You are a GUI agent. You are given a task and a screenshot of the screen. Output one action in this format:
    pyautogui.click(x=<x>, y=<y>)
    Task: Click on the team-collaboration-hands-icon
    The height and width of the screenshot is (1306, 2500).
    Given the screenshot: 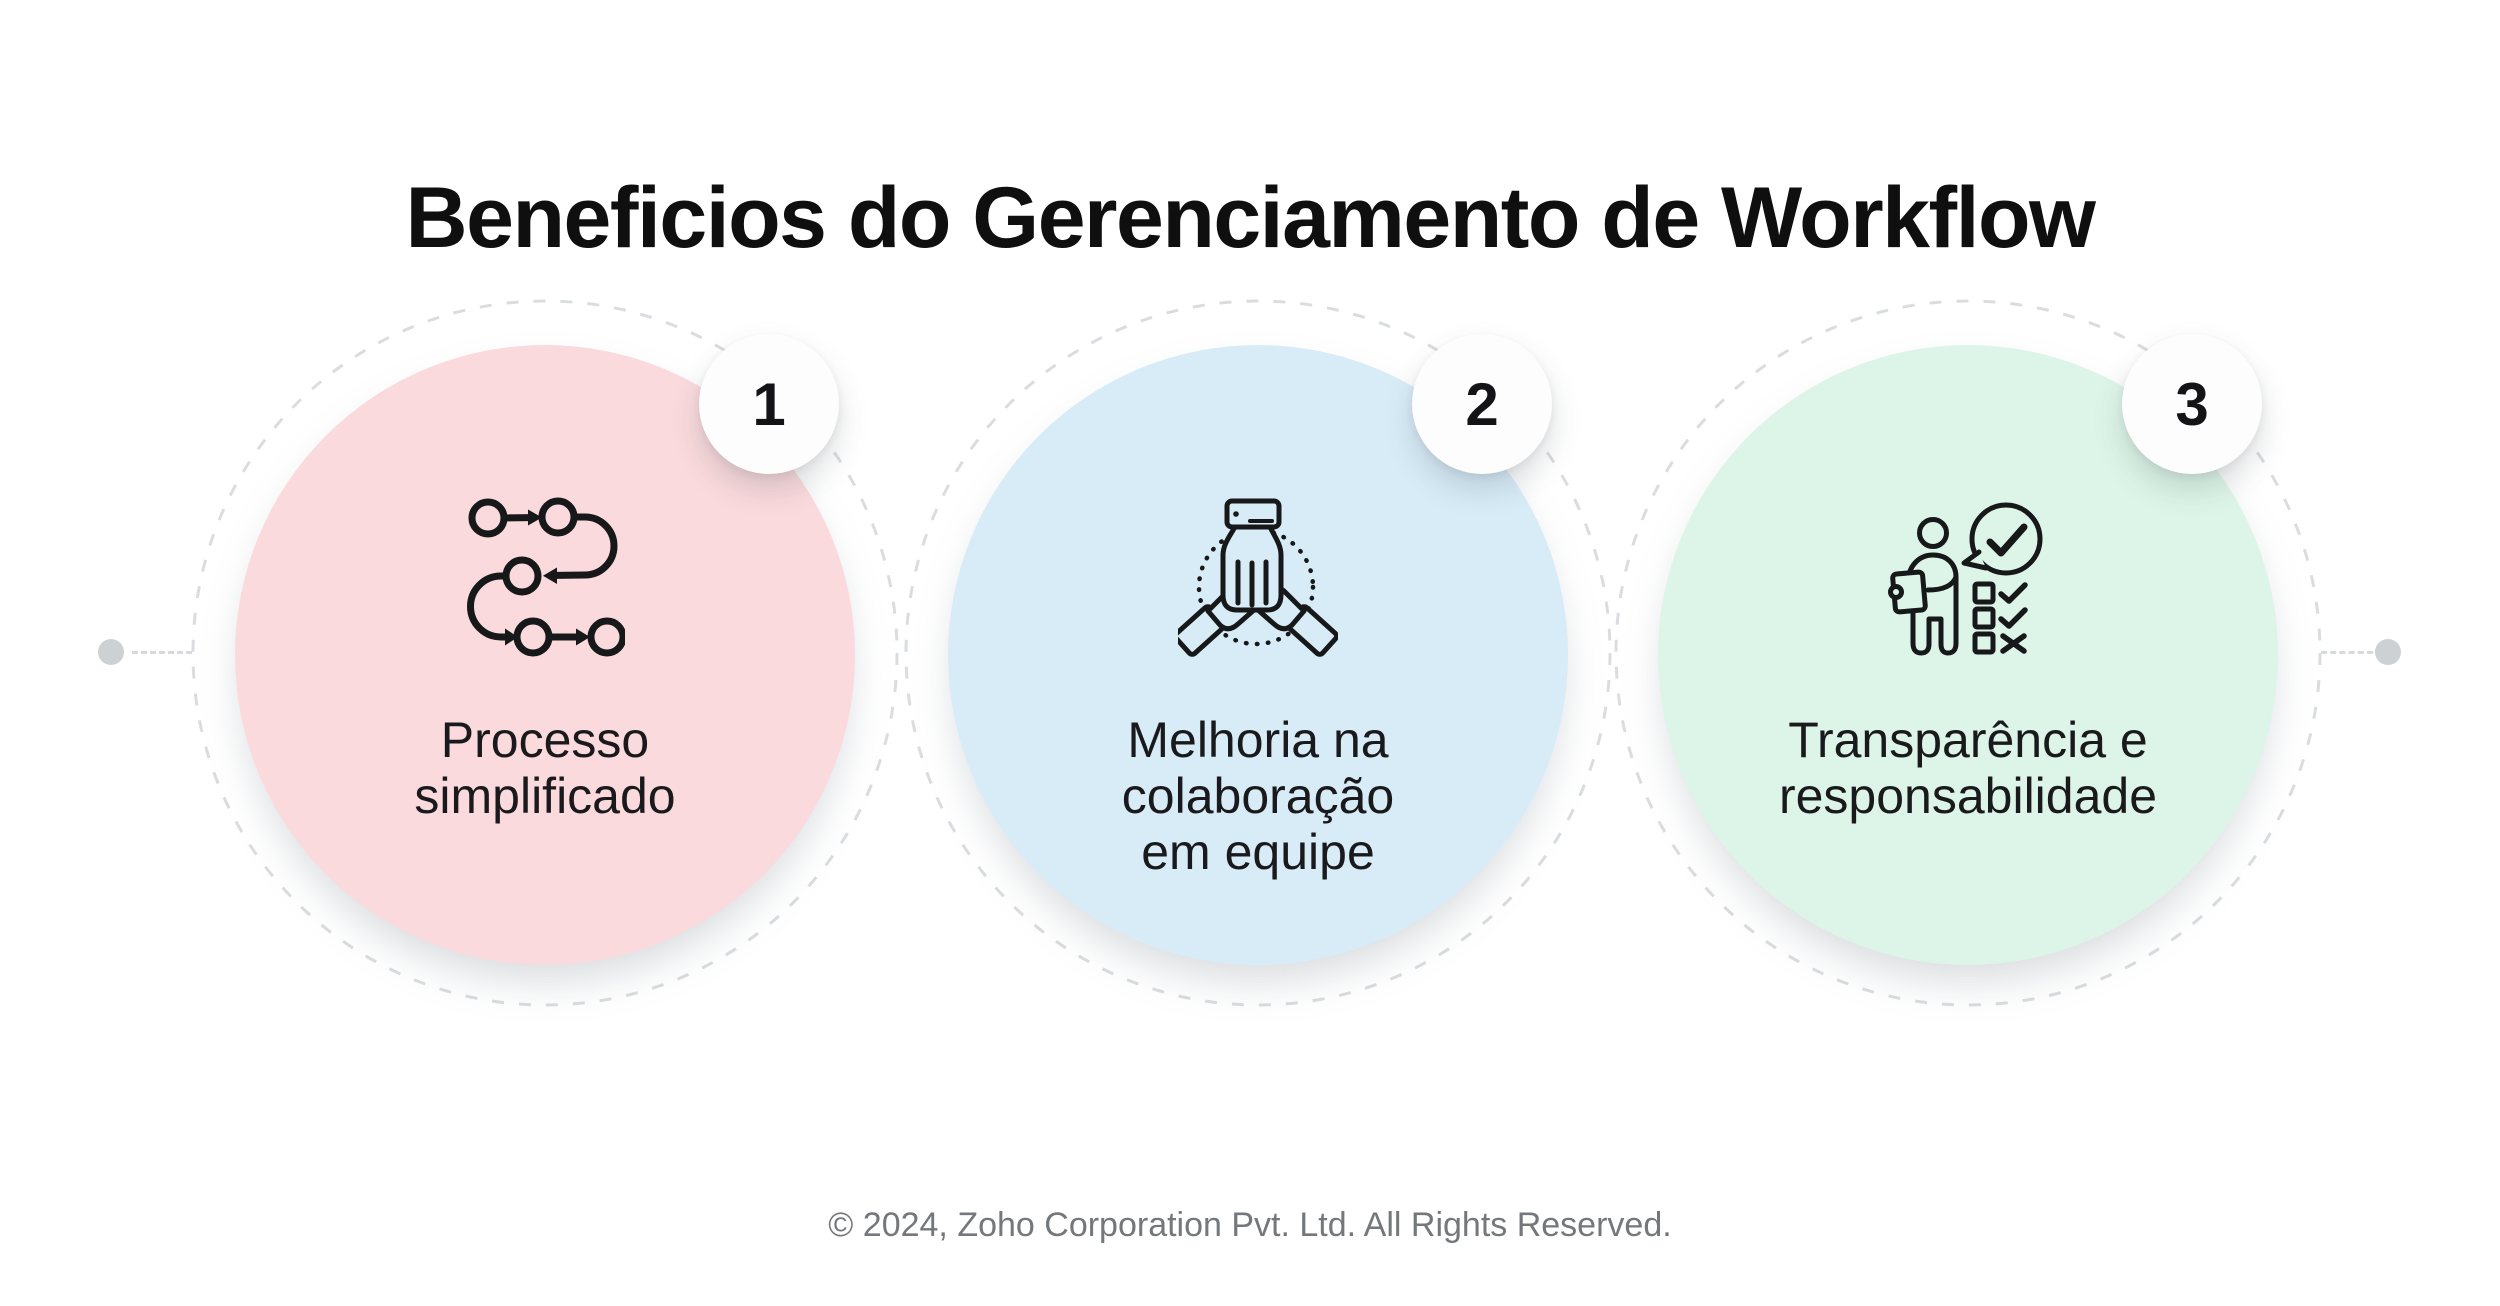 What is the action you would take?
    pyautogui.click(x=1258, y=577)
    